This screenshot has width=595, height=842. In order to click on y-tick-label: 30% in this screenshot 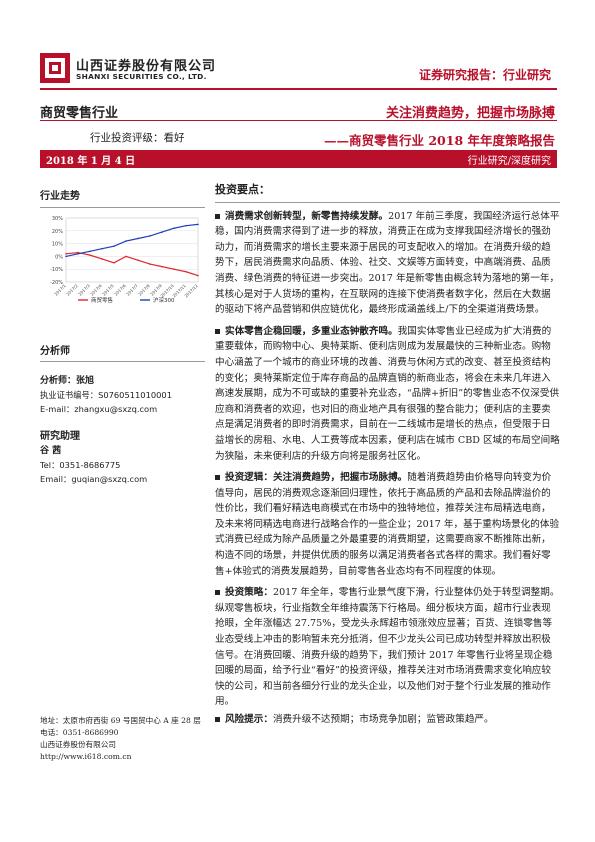, I will do `click(57, 219)`.